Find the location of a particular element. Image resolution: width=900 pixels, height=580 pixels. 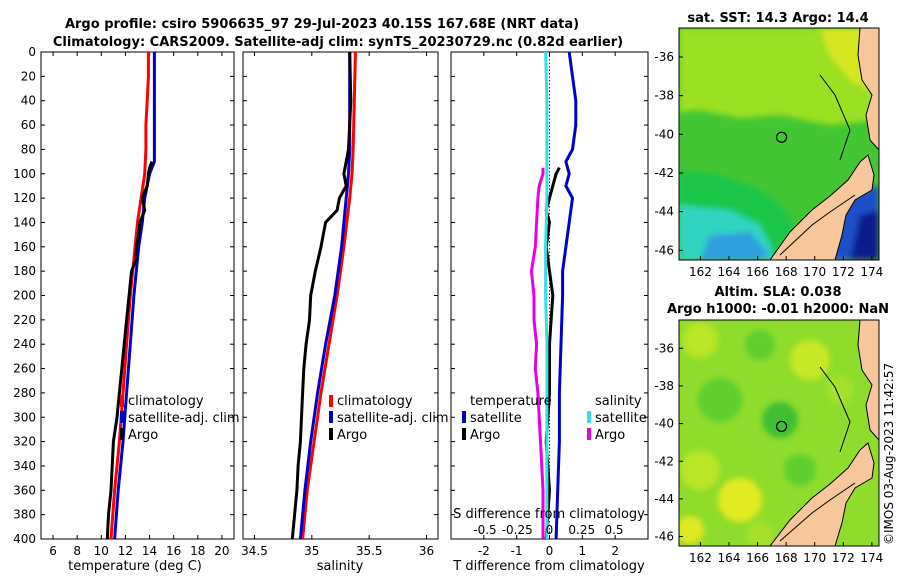

difference-xlabel-top: S difference from climatology is located at coordinates (549, 514).